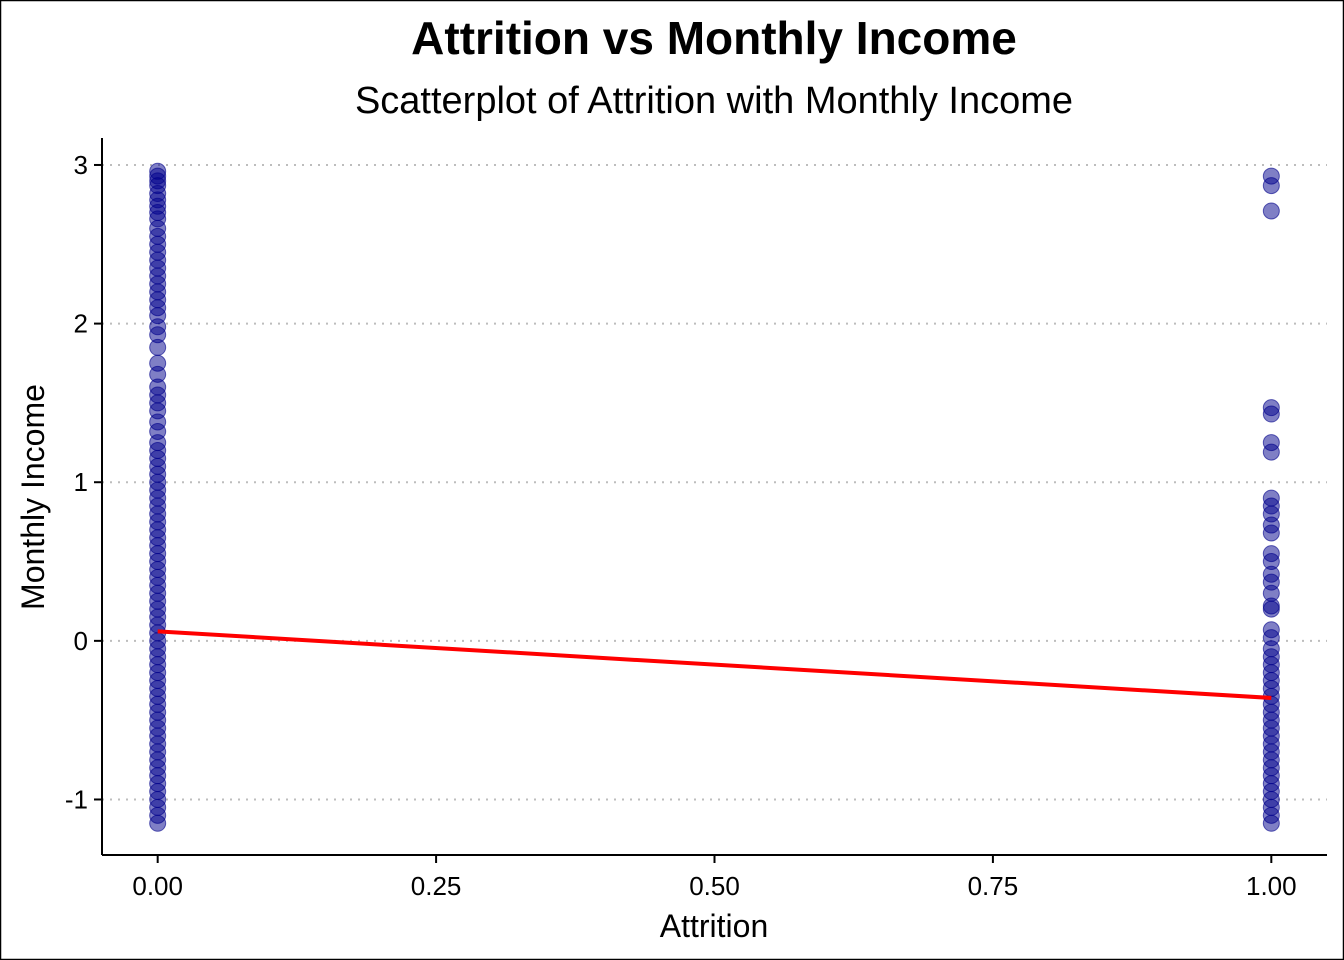  I want to click on x-ticks: 0.00 0.25 0.50 0.75 1.00, so click(714, 878).